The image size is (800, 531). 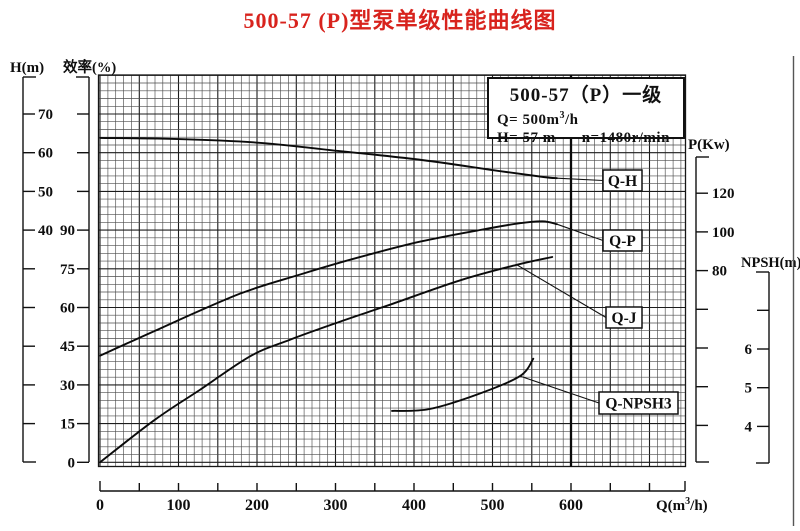 What do you see at coordinates (67, 425) in the screenshot?
I see `eff-tick-label: 15` at bounding box center [67, 425].